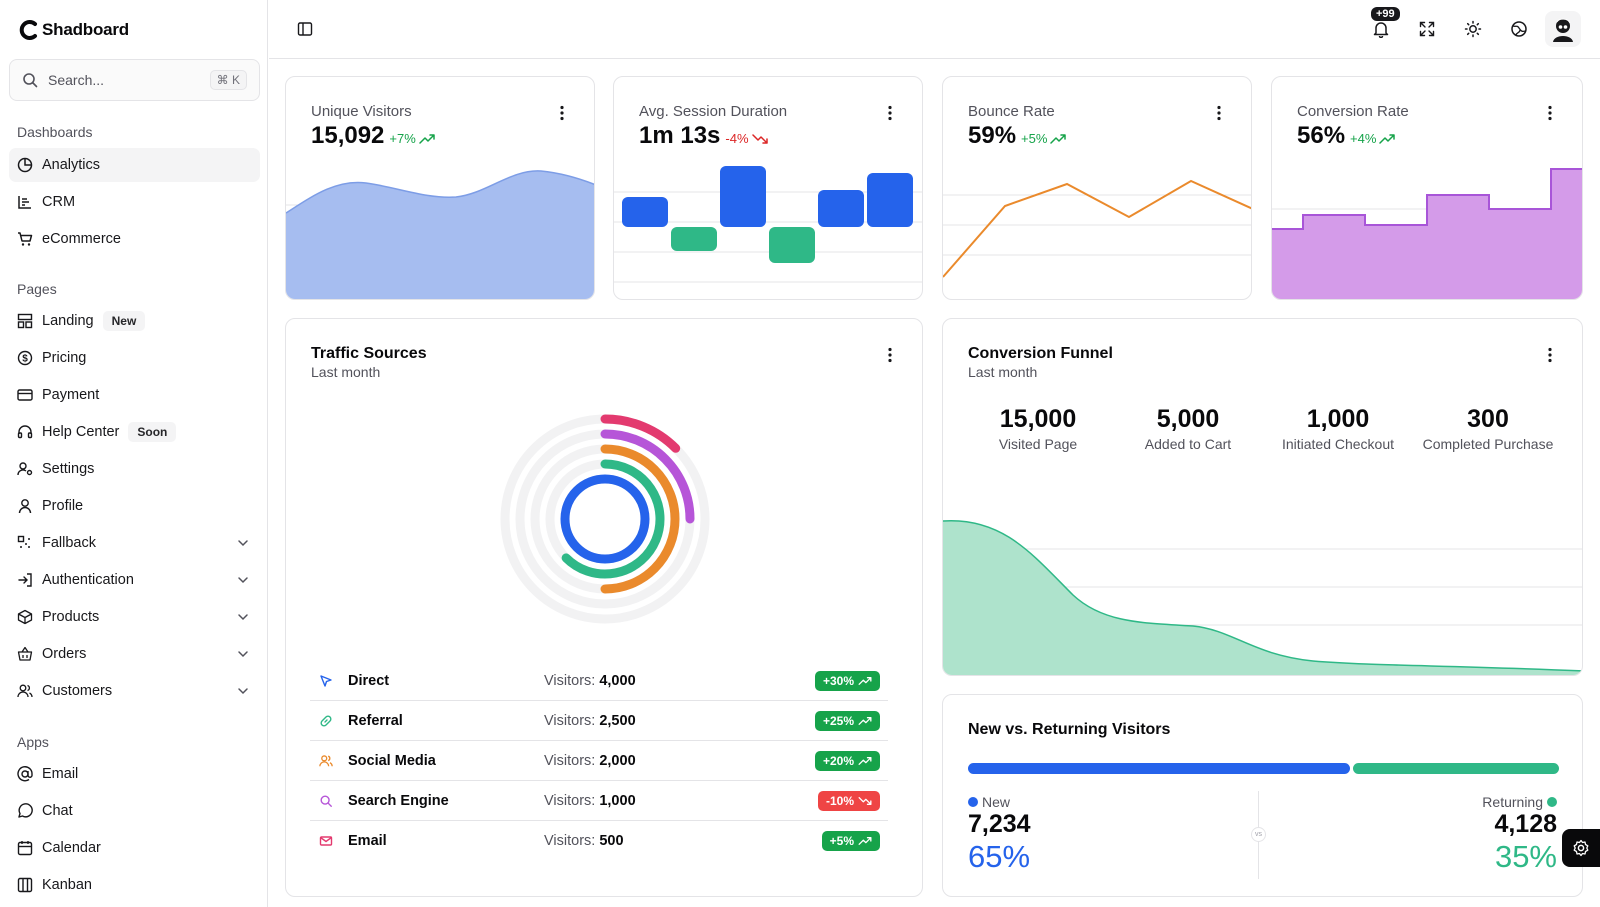 The image size is (1600, 907). Describe the element at coordinates (134, 469) in the screenshot. I see `sidebar-item-settings: Settings` at that location.